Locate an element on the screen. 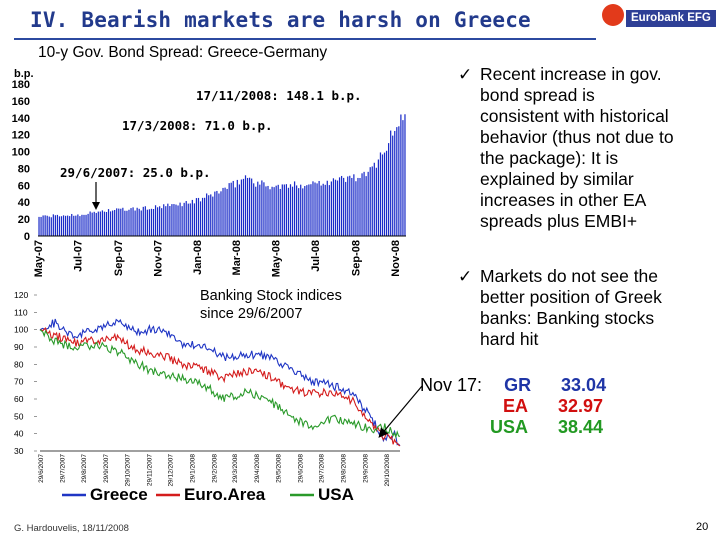 The image size is (720, 540). spread-xtick-label: Sep-07 is located at coordinates (119, 258).